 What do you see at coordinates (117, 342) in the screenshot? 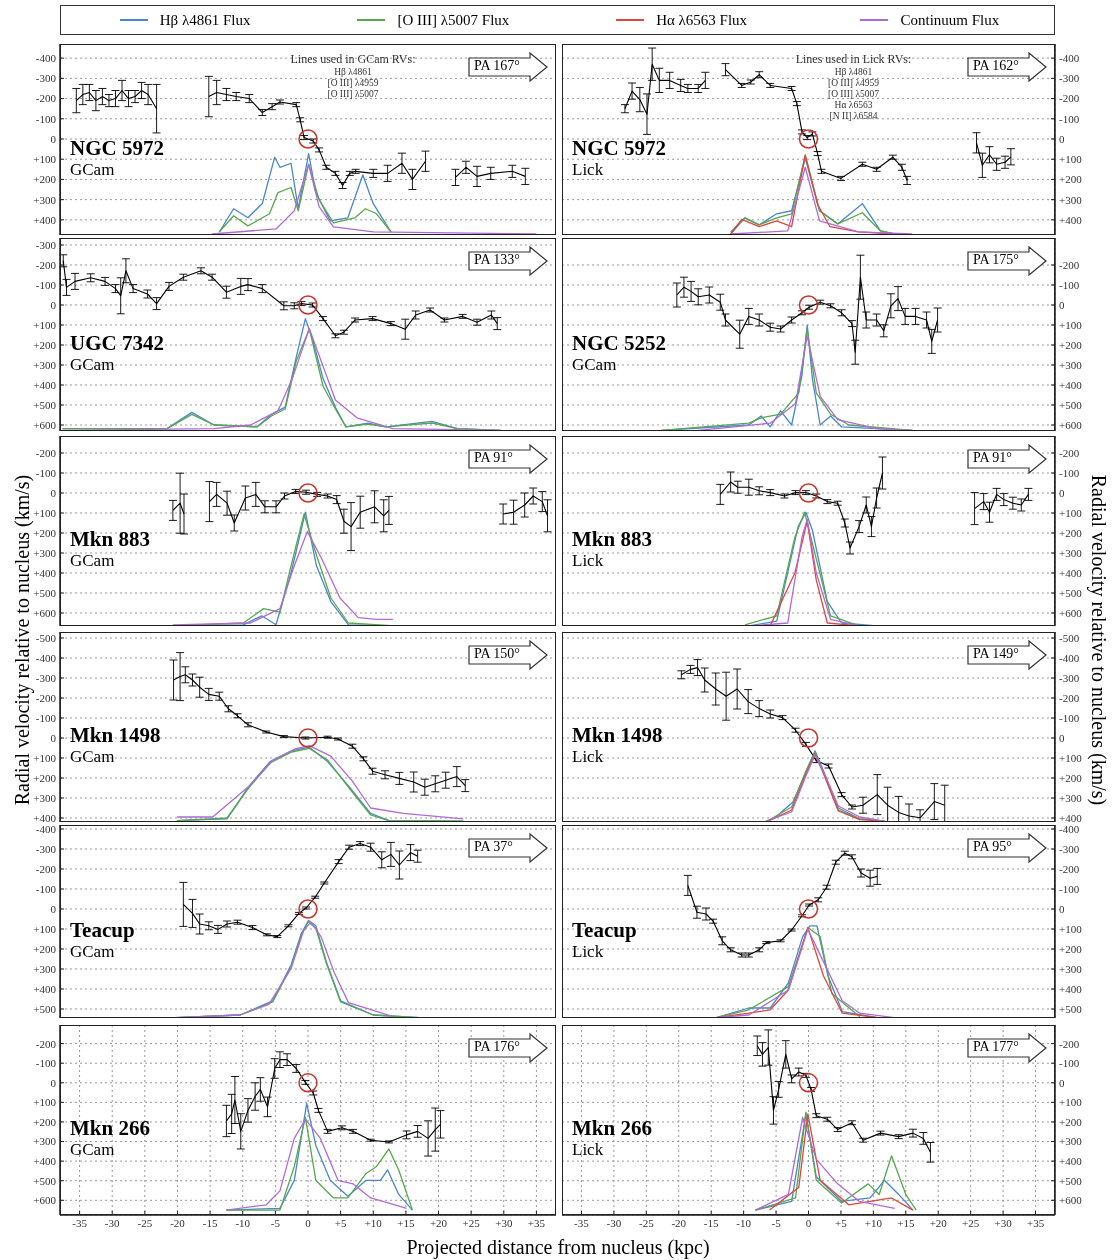
I see `text: UGC 7342` at bounding box center [117, 342].